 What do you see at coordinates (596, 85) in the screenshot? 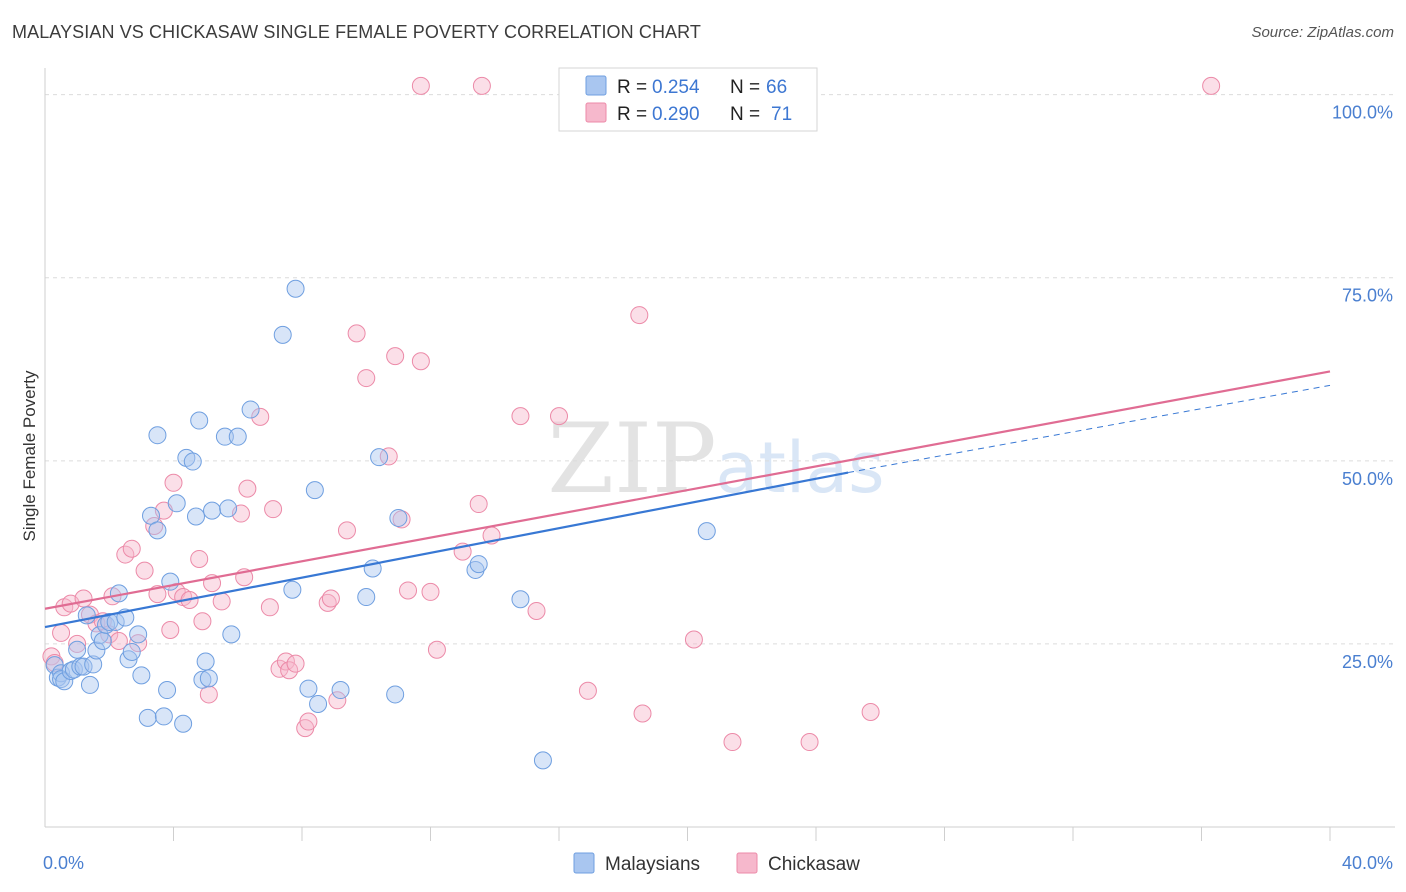
I see `stats-legend-blue-swatch` at bounding box center [596, 85].